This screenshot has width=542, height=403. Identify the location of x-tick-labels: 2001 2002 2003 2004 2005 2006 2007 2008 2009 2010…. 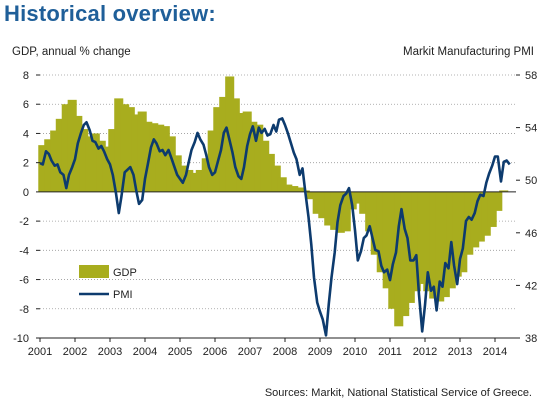
(267, 352).